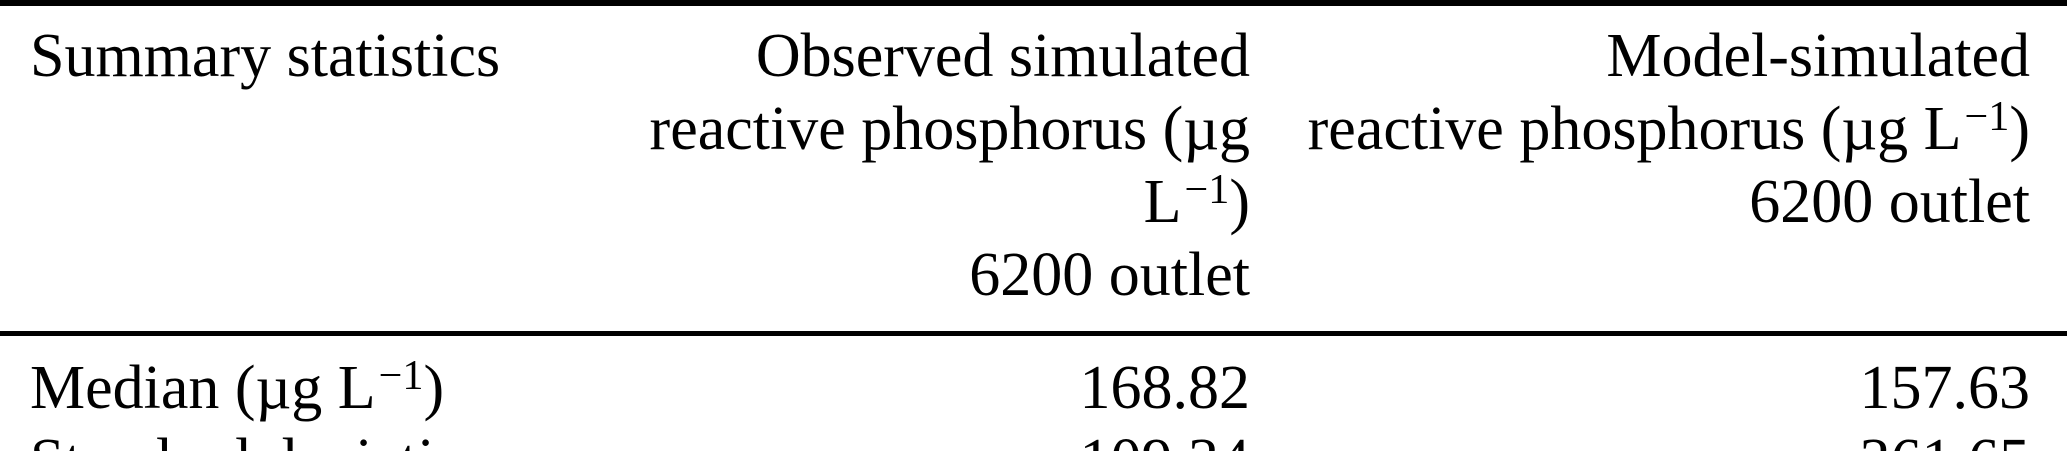 This screenshot has width=2067, height=451. Describe the element at coordinates (1658, 438) in the screenshot. I see `standard-deviation-model-value: 361.65` at that location.